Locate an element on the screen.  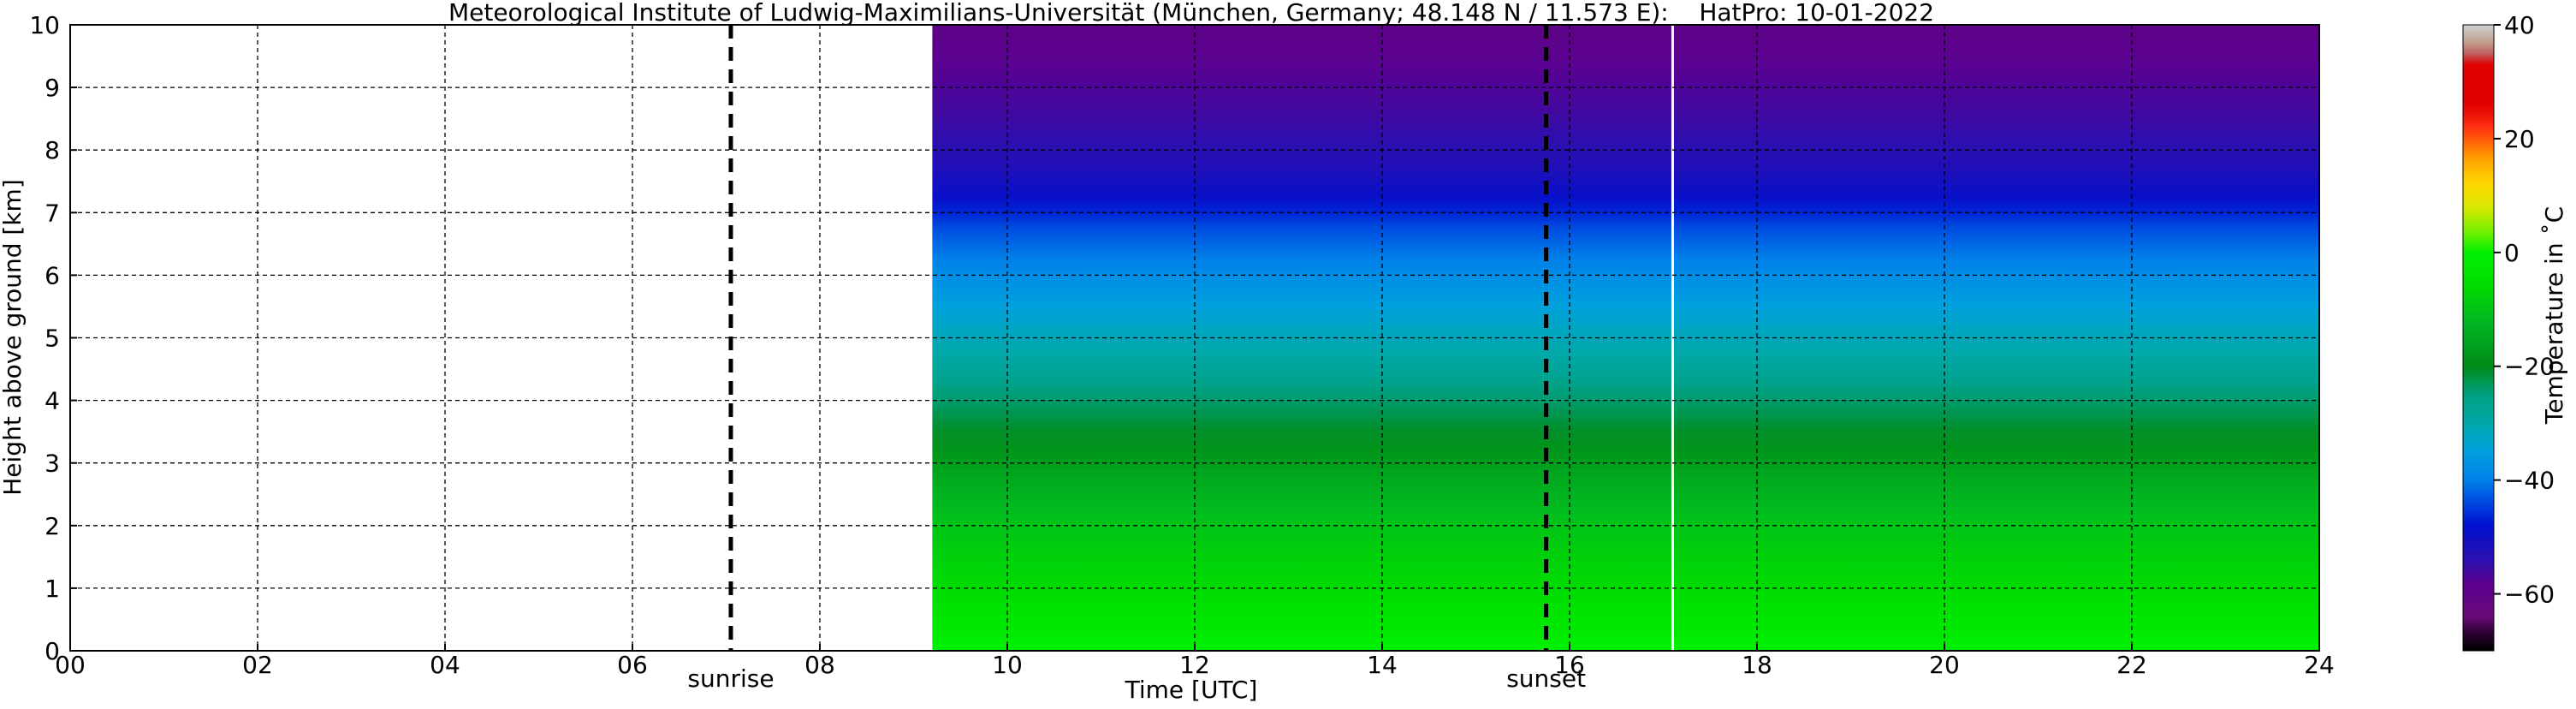
x-tick-label: 06 is located at coordinates (632, 665).